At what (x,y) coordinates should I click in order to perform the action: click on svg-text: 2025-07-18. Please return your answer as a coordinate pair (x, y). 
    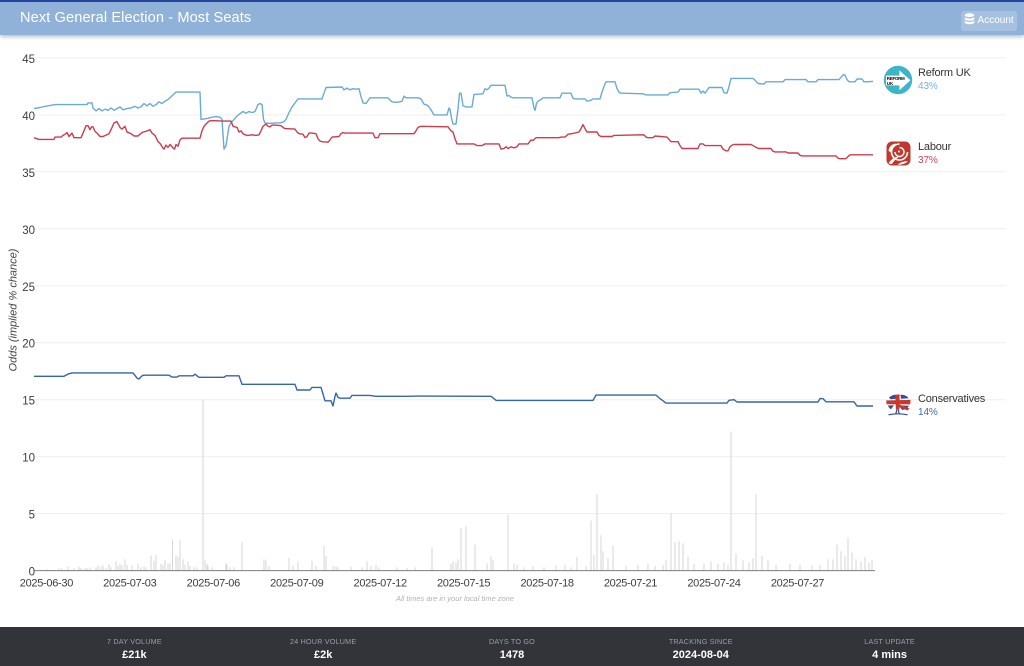
    Looking at the image, I should click on (546, 584).